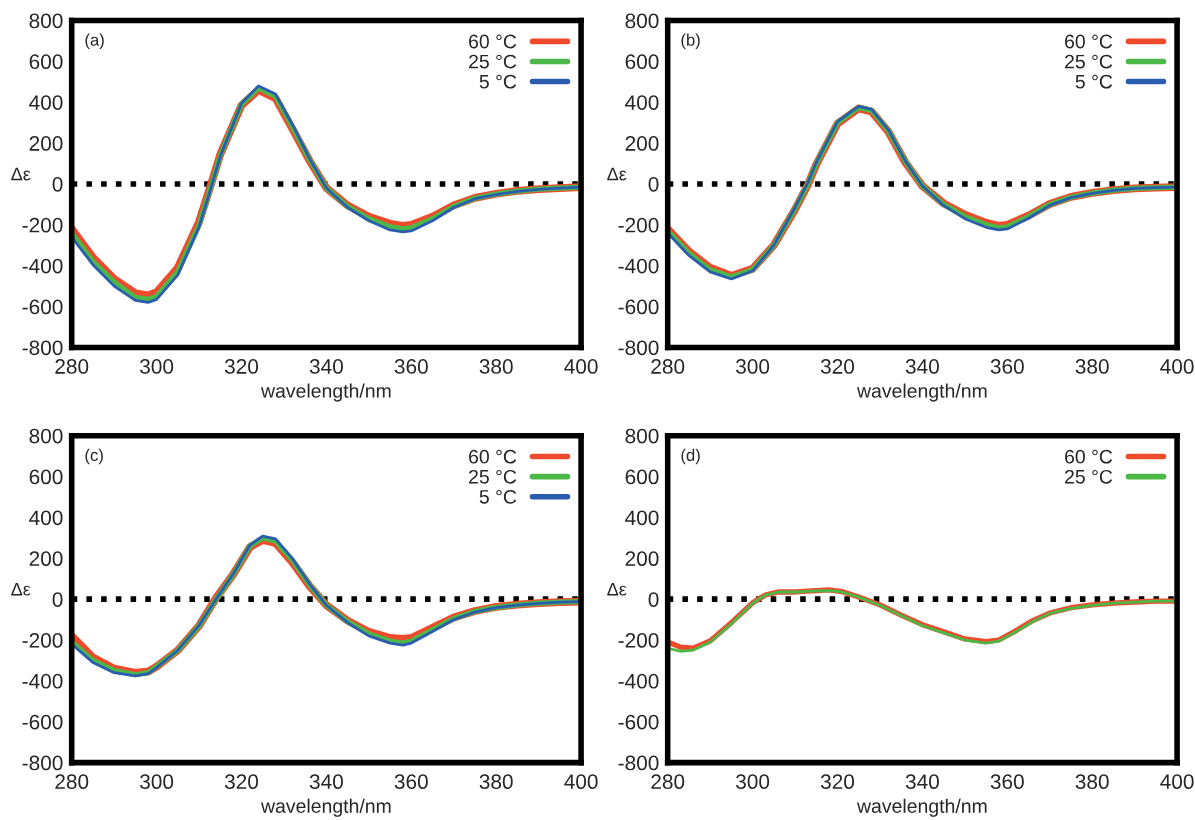 The height and width of the screenshot is (820, 1195). Describe the element at coordinates (690, 456) in the screenshot. I see `annotation: (d)` at that location.